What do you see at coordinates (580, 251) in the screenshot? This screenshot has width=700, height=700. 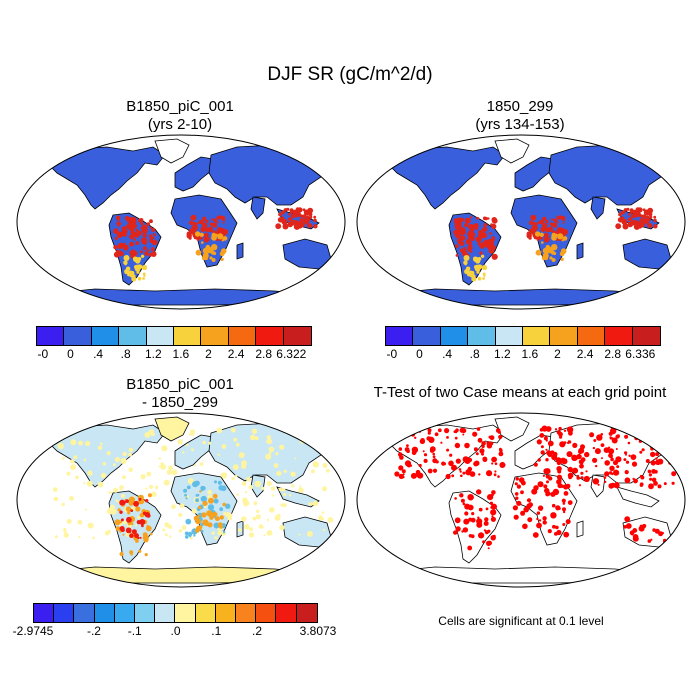 I see `continent-madagascar` at bounding box center [580, 251].